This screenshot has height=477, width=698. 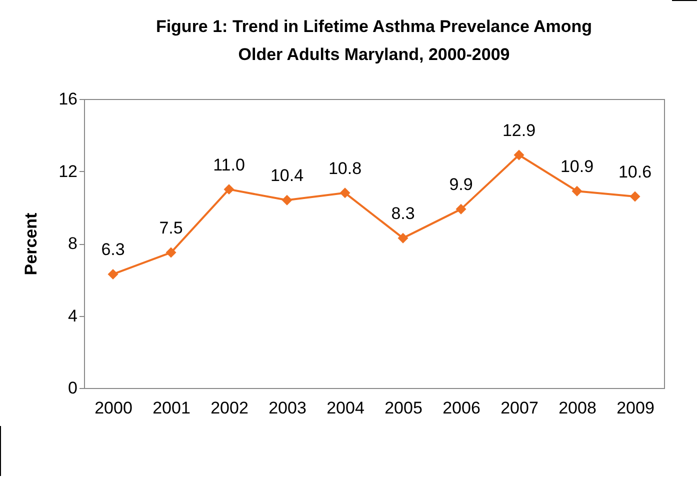 What do you see at coordinates (374, 40) in the screenshot?
I see `chart-title: Figure 1: Trend in Lifetime Asthma Prevelance Among Older Adults Maryland, 2000-2009` at bounding box center [374, 40].